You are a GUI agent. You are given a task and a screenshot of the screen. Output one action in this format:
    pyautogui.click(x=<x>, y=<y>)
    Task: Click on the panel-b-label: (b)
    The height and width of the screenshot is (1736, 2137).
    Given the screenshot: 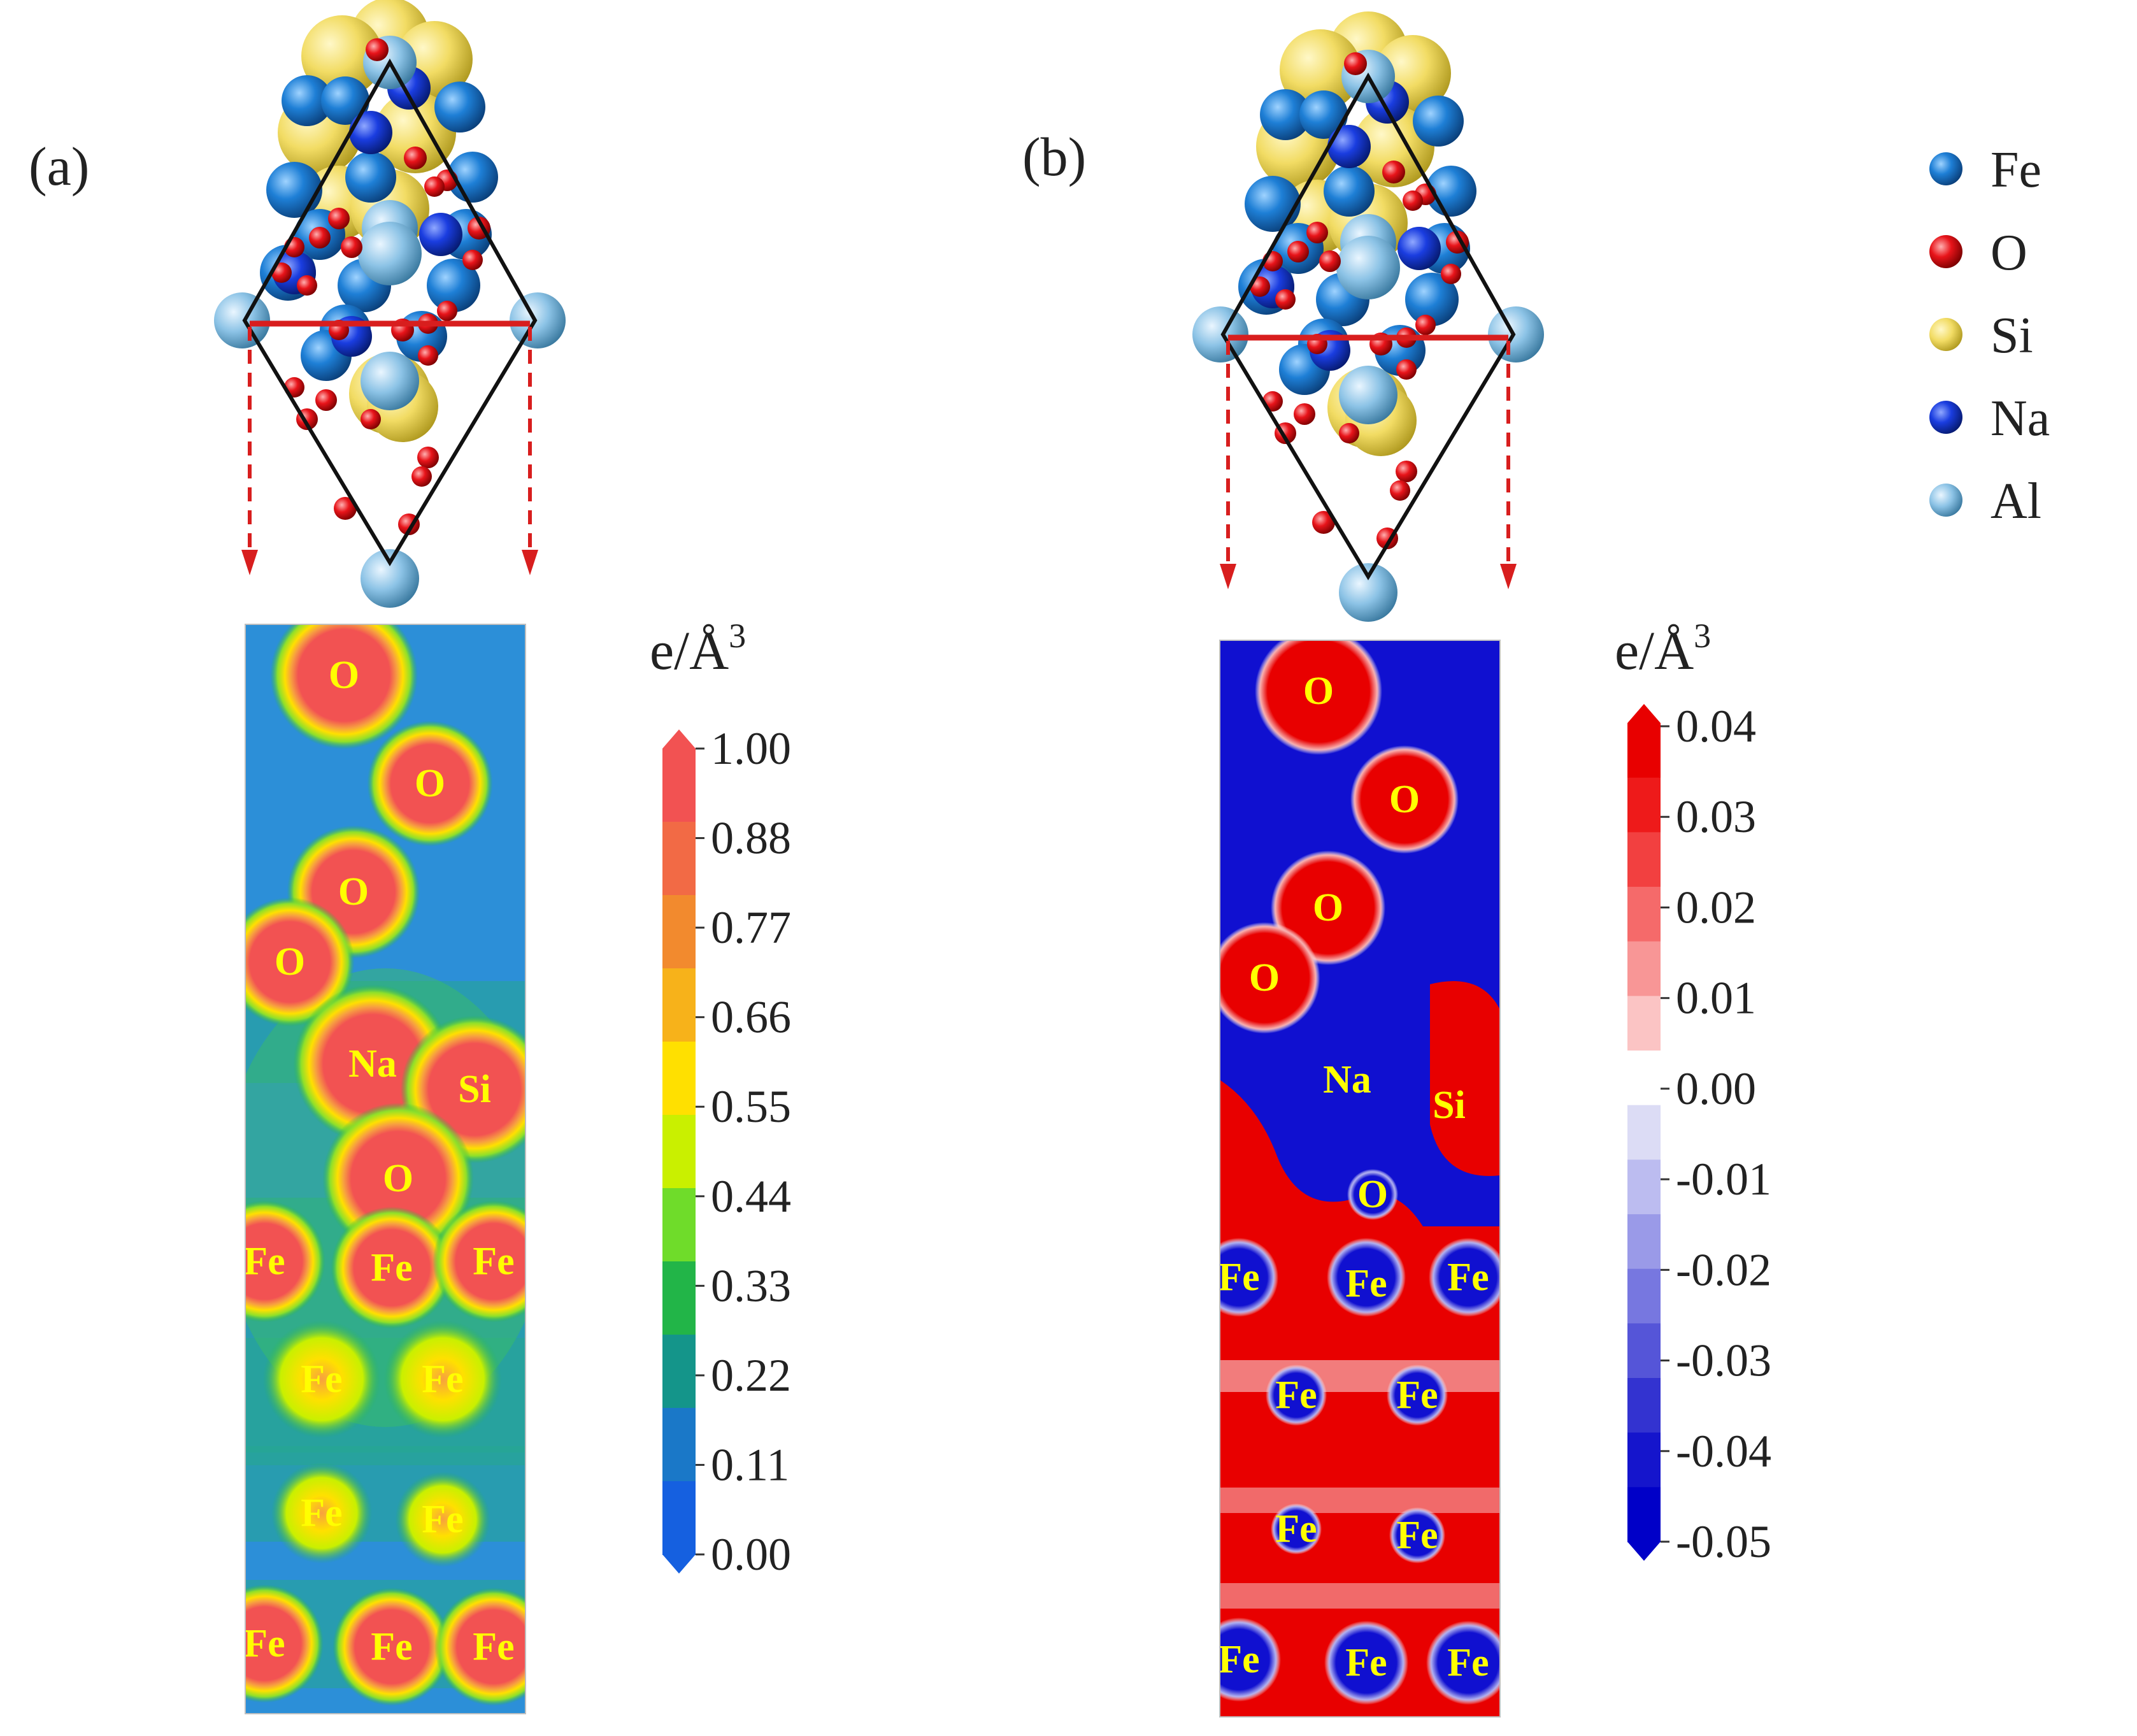 What is the action you would take?
    pyautogui.click(x=1054, y=156)
    